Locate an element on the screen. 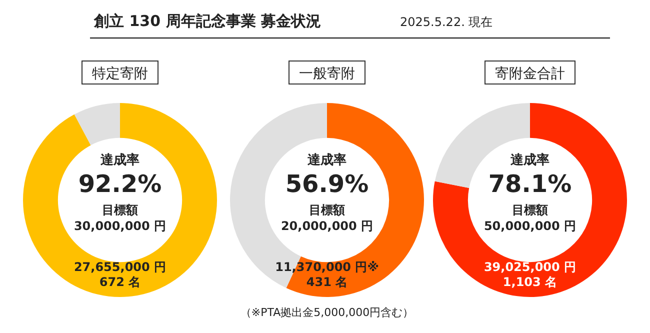  chart-title: 寄附金合計 is located at coordinates (530, 74).